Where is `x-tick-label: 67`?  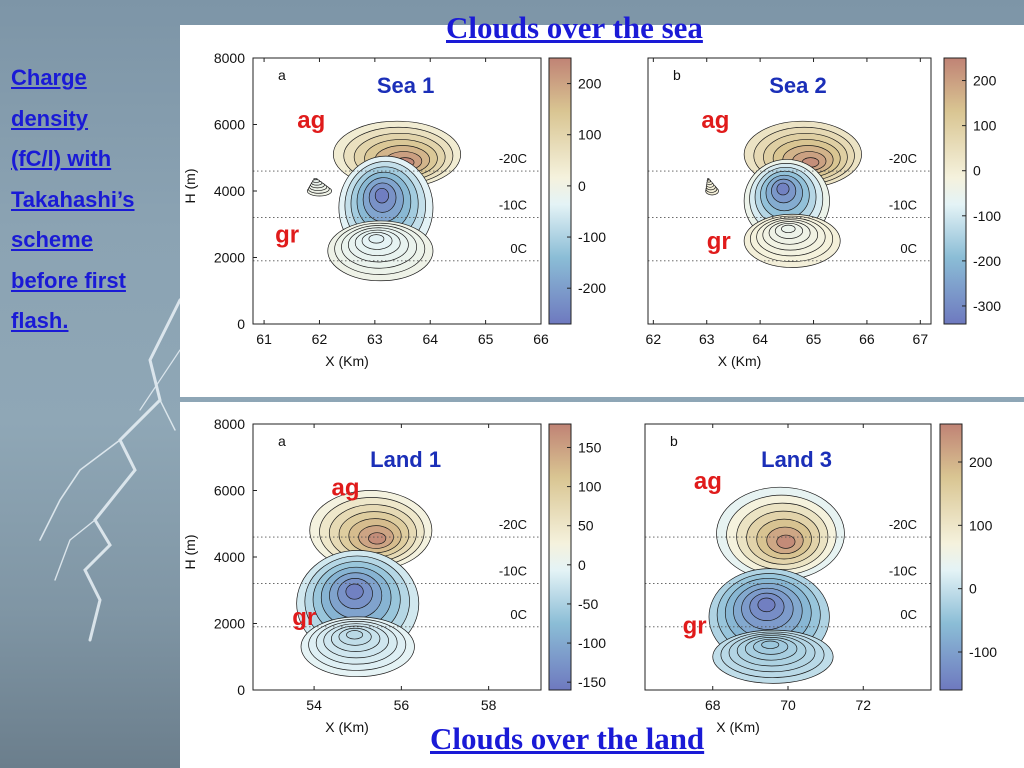
x-tick-label: 67 is located at coordinates (921, 339).